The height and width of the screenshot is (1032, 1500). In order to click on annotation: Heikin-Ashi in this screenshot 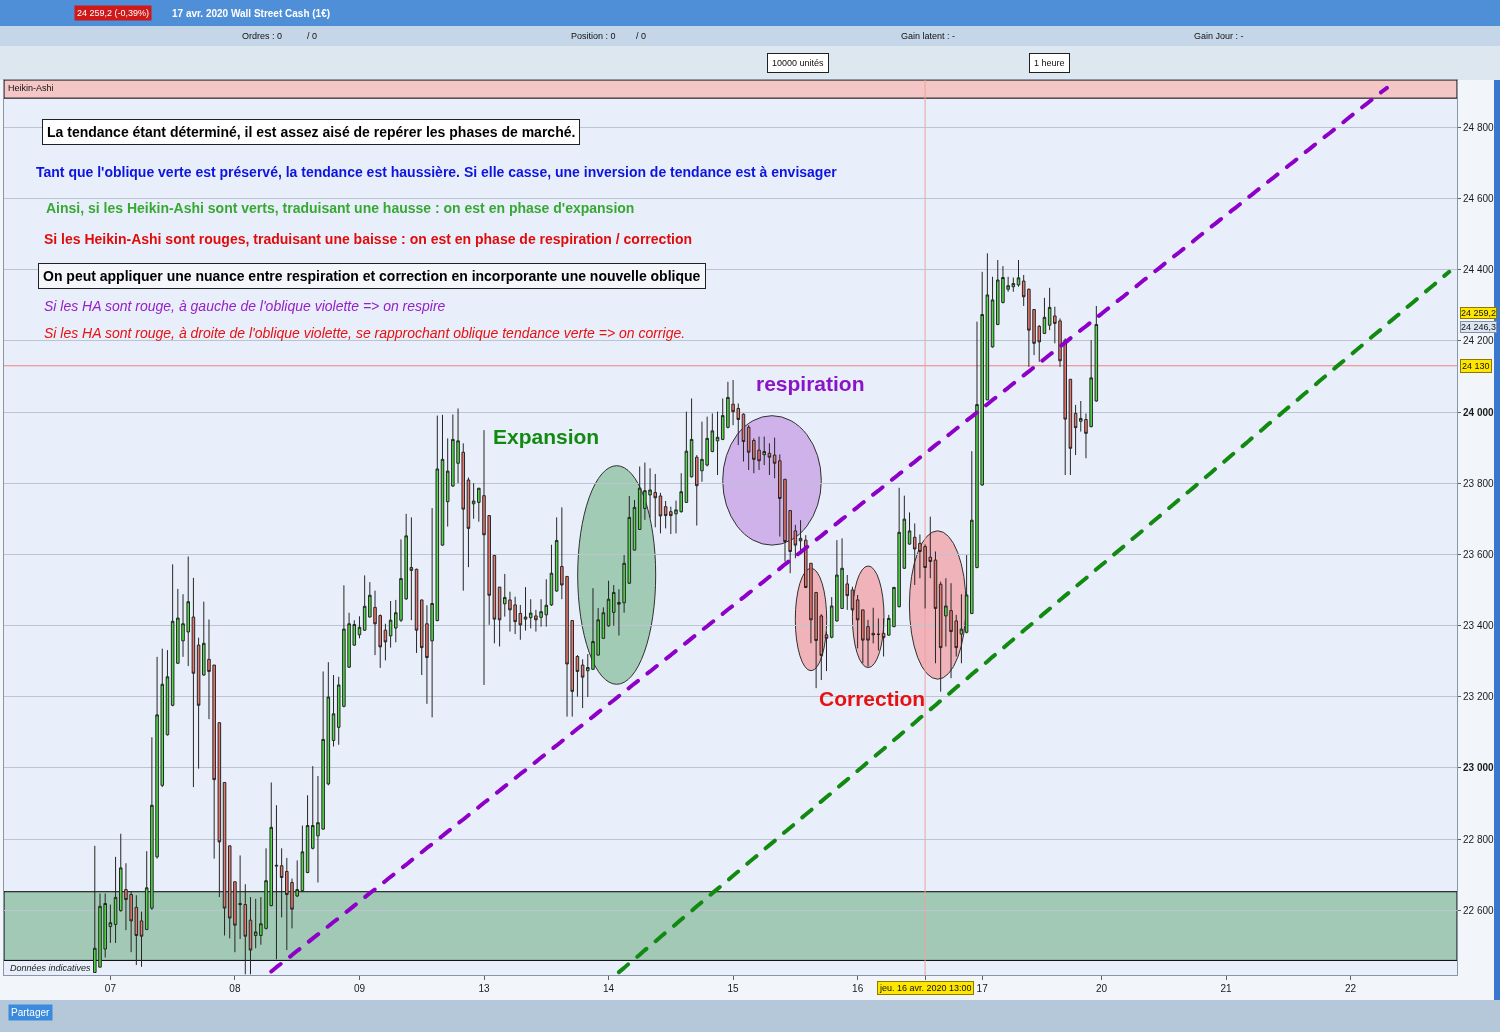, I will do `click(31, 88)`.